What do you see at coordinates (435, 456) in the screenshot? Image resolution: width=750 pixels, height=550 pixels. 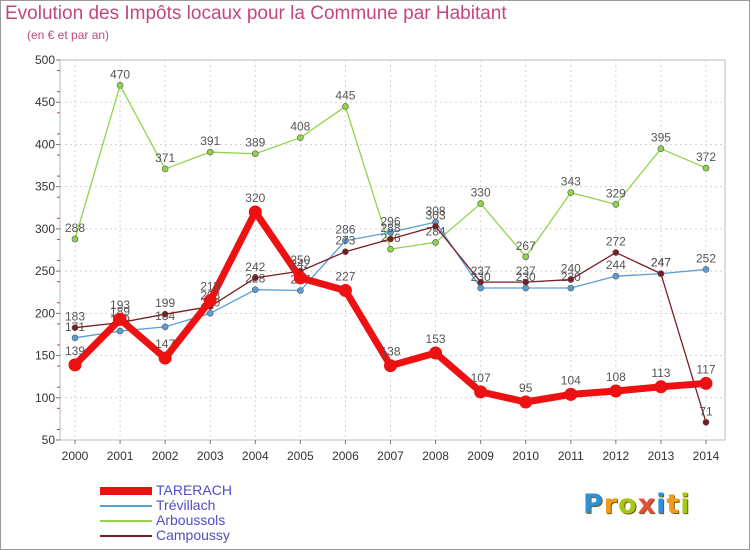 I see `x-tick-label: 2008` at bounding box center [435, 456].